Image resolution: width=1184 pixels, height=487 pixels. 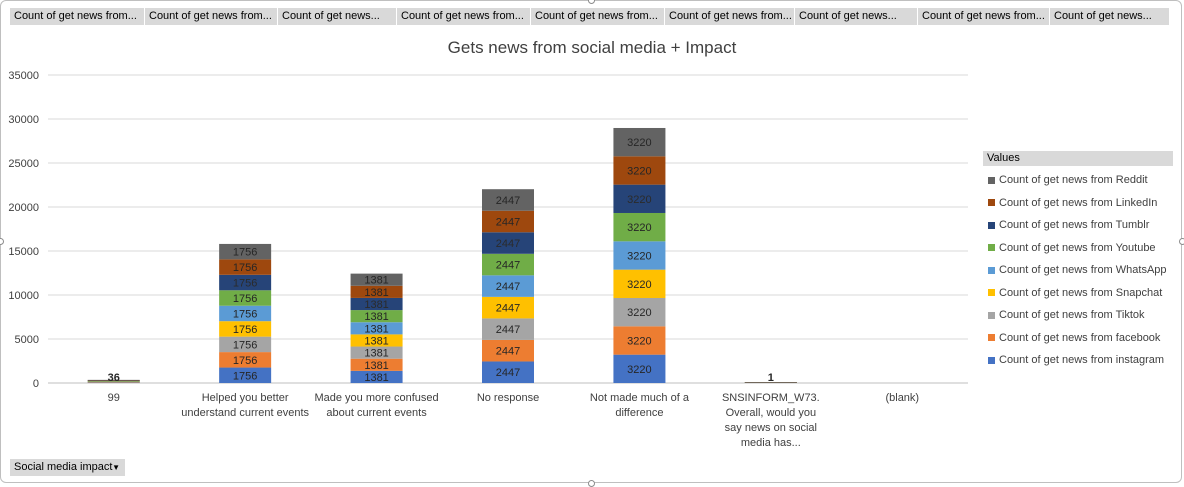 What do you see at coordinates (67, 467) in the screenshot?
I see `axis-field-button: Social media impact ▼` at bounding box center [67, 467].